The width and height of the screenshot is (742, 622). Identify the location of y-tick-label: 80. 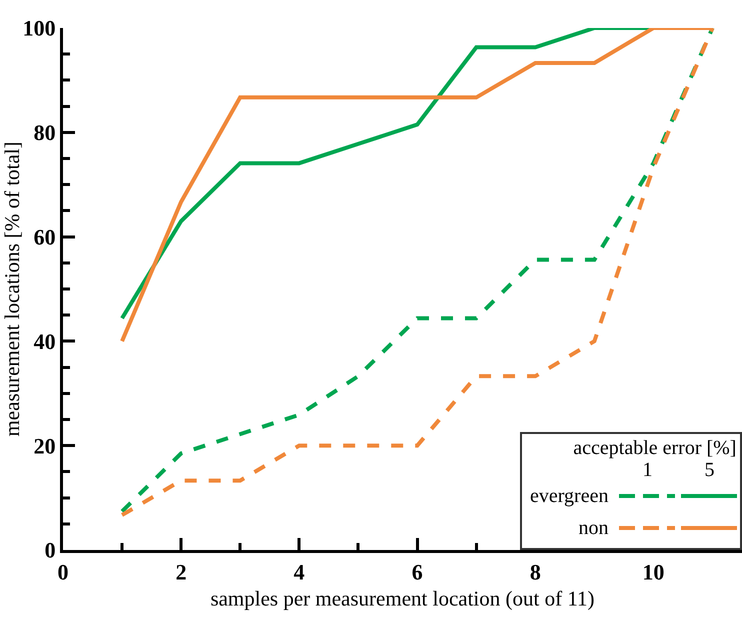
(45, 133).